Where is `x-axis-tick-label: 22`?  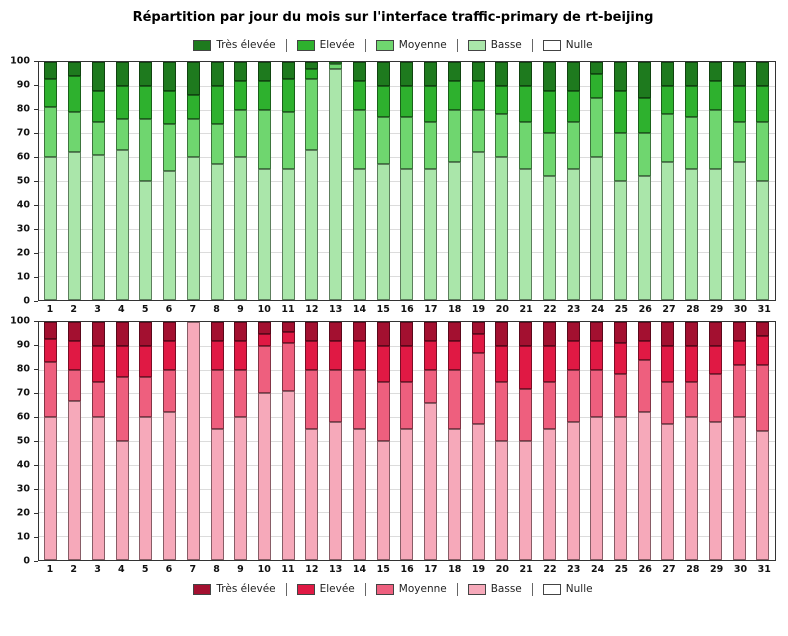
x-axis-tick-label: 22 is located at coordinates (550, 569).